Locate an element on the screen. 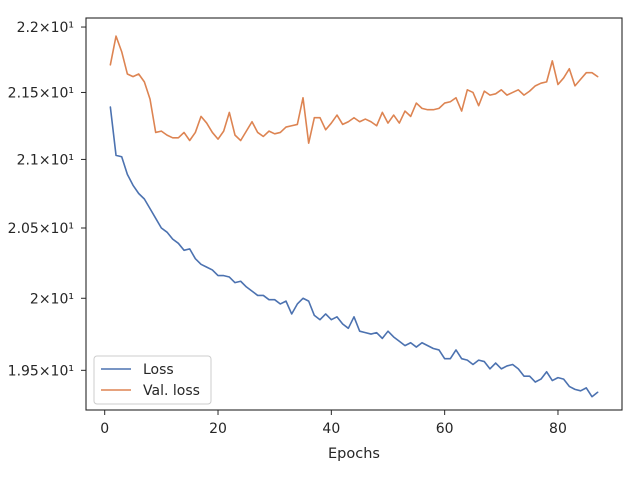  x-tick-label-0: 0 is located at coordinates (104, 429).